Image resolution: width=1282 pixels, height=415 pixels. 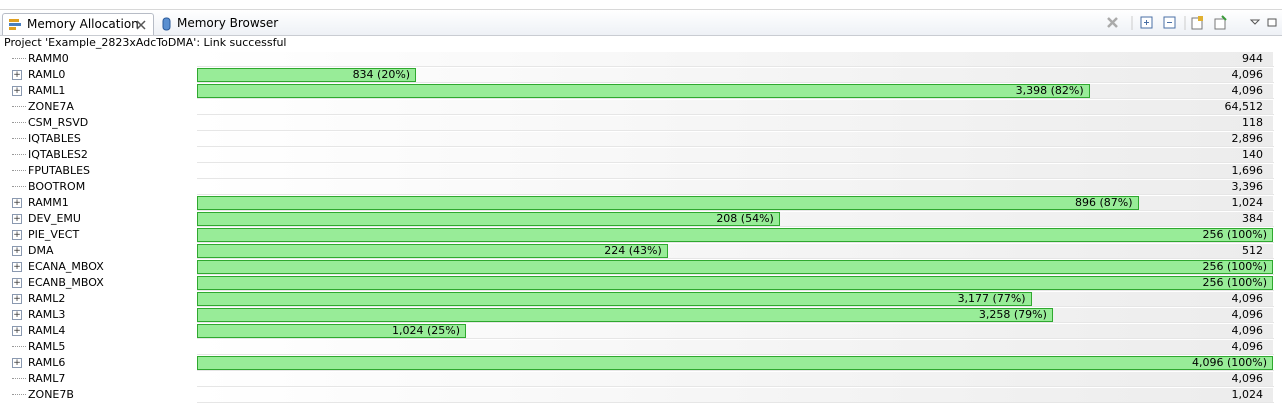 What do you see at coordinates (58, 154) in the screenshot?
I see `region-name: IQTABLES2` at bounding box center [58, 154].